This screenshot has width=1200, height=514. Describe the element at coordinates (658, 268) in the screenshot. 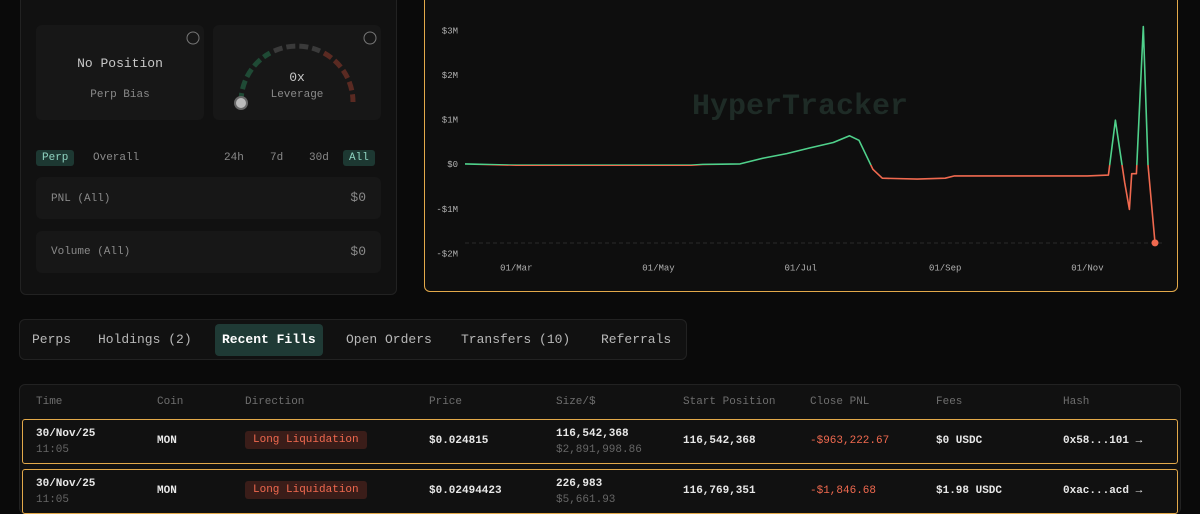

I see `x-tick-label: 01/May` at that location.